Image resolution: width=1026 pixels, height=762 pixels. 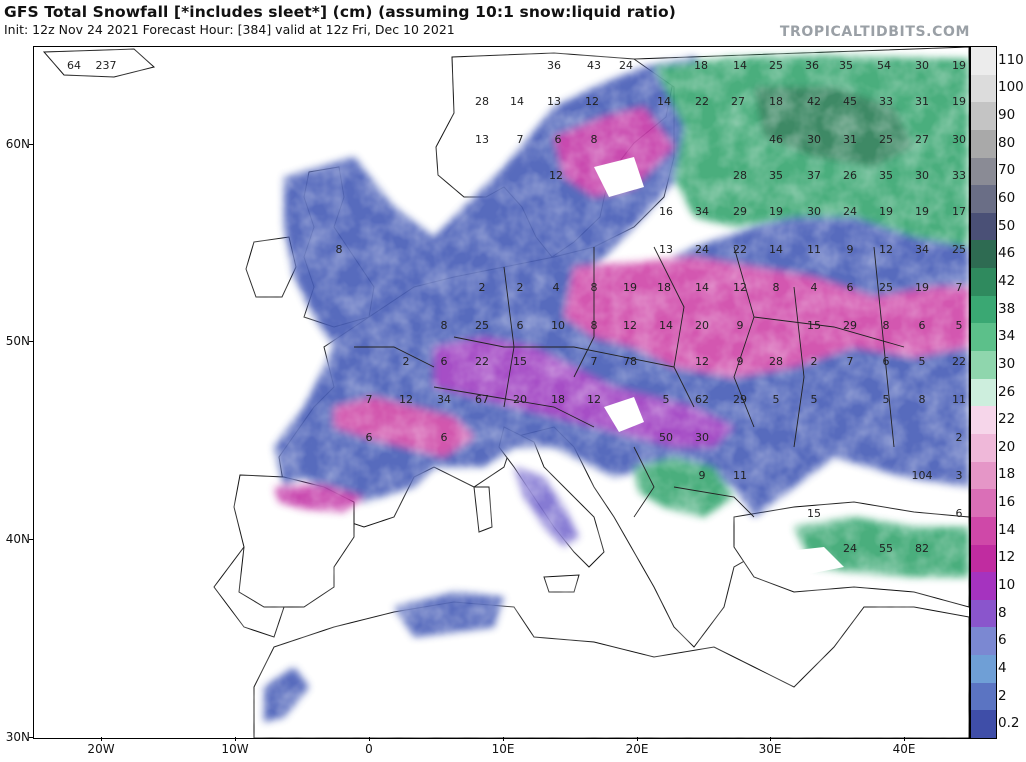 I want to click on legend-label: 60, so click(x=1007, y=198).